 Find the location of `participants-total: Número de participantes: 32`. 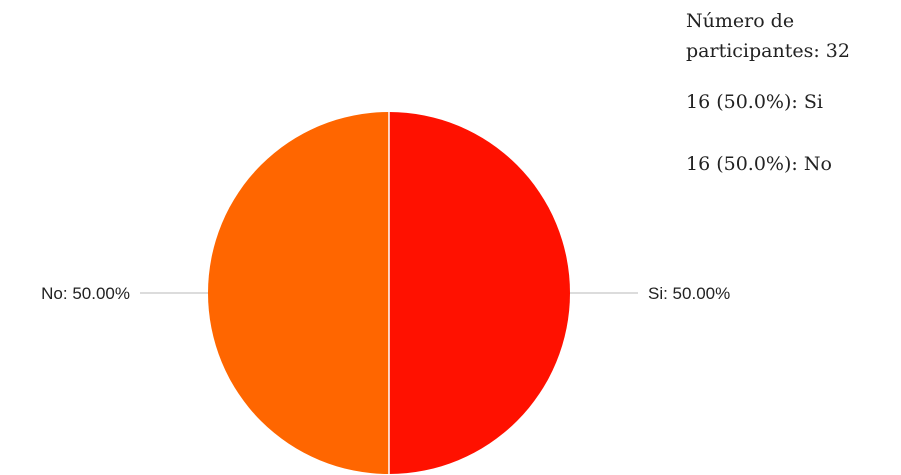

participants-total: Número de participantes: 32 is located at coordinates (768, 36).